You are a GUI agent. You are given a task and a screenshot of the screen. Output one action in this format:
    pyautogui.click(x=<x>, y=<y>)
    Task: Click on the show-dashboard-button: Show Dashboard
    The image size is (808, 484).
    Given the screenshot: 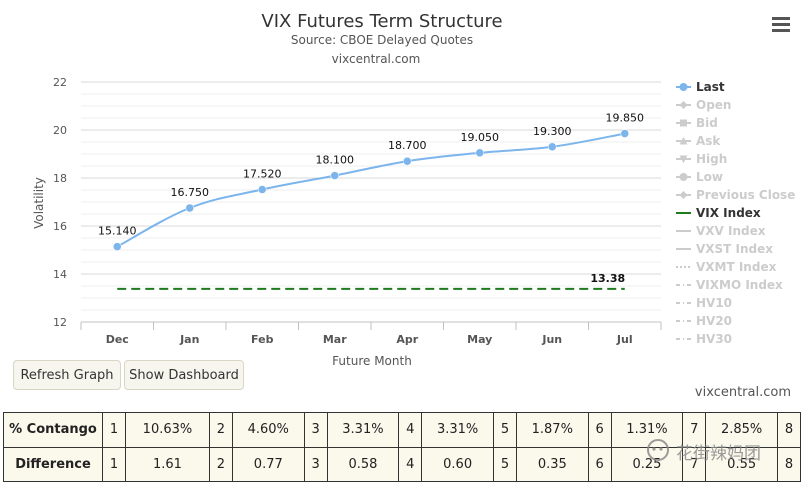 What is the action you would take?
    pyautogui.click(x=184, y=375)
    